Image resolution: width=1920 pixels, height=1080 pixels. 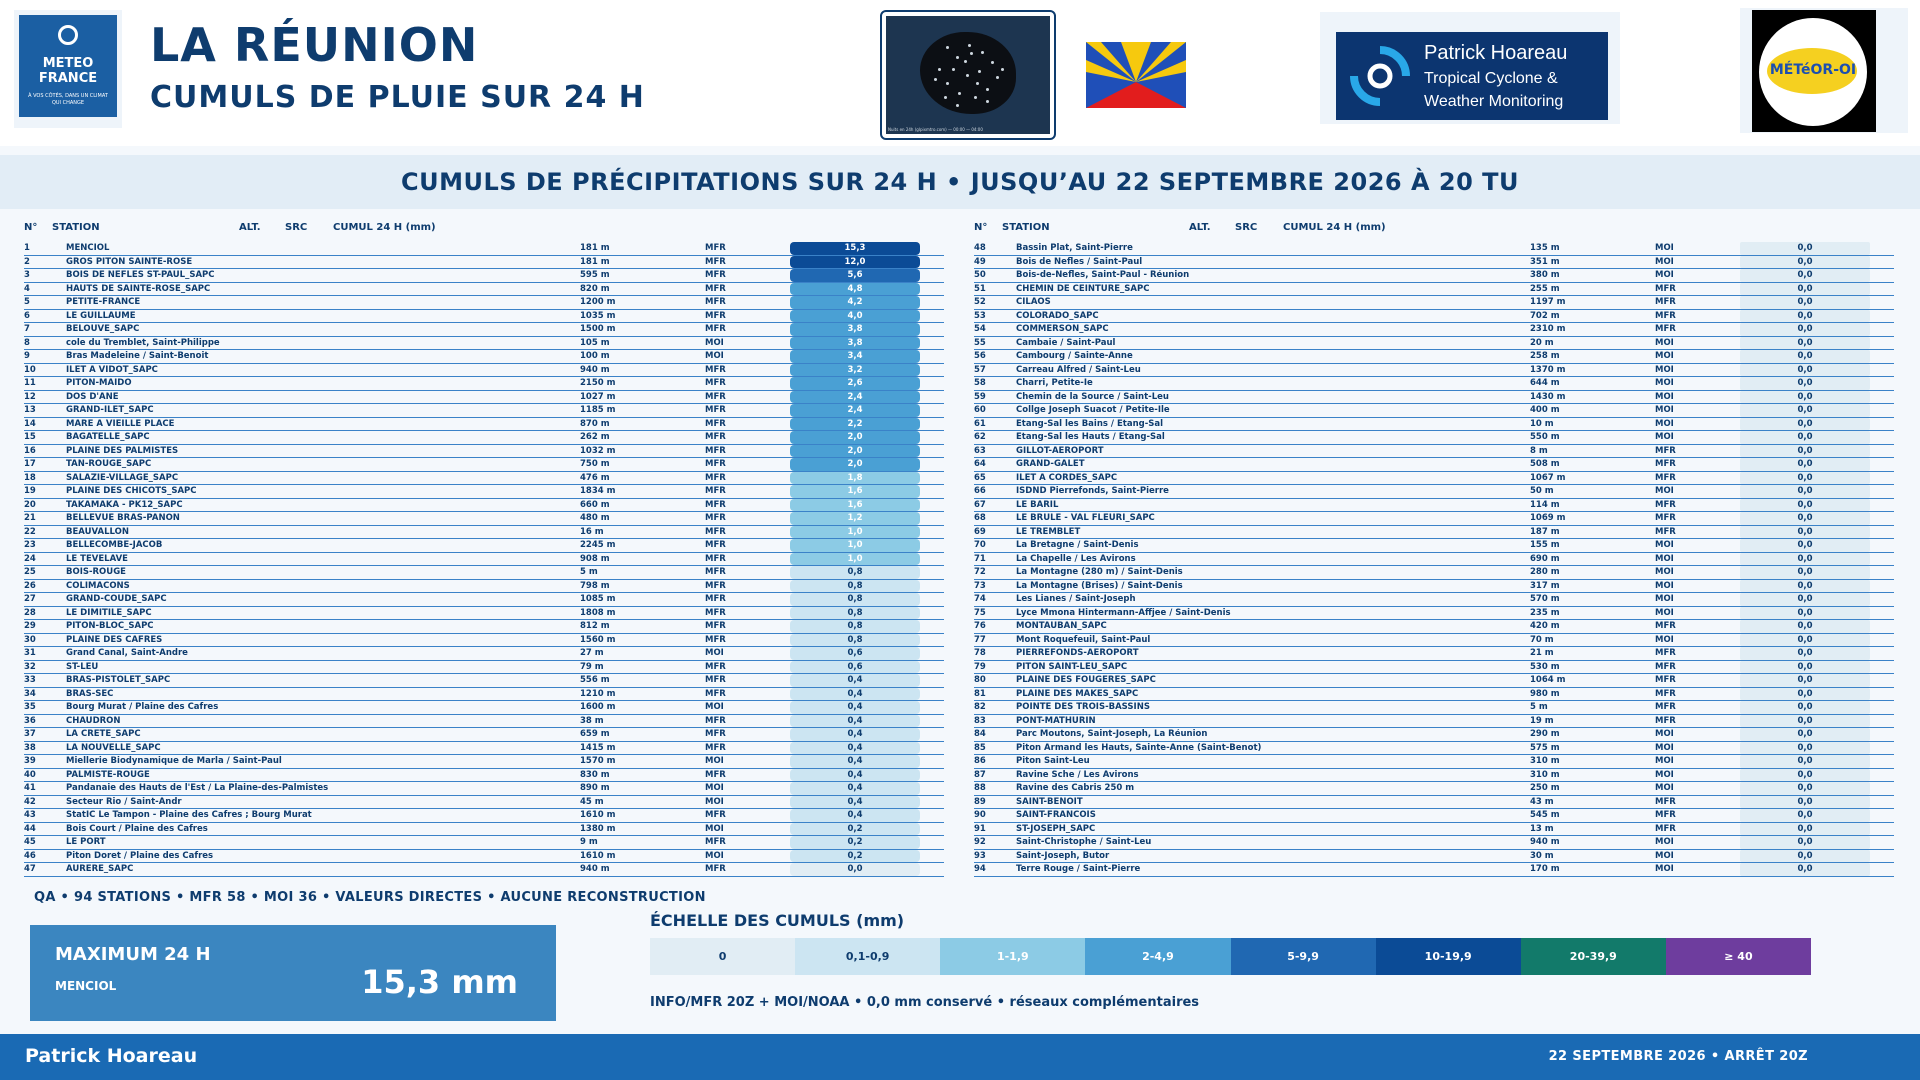 I want to click on station-cumul: 5,6, so click(x=855, y=275).